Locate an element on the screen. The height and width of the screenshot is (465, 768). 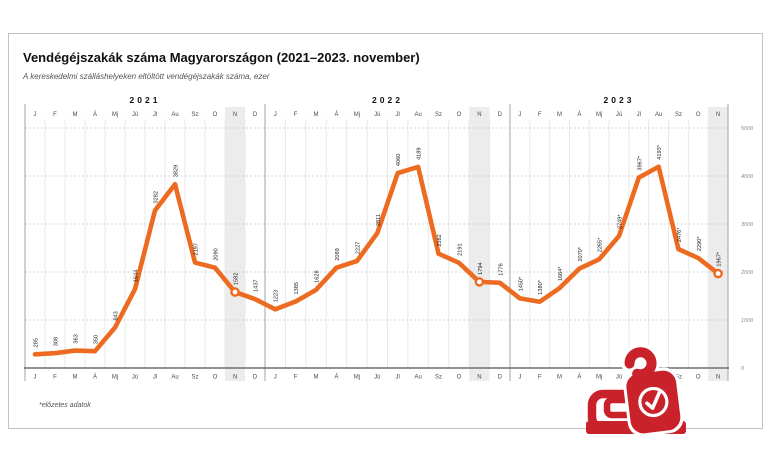
data-label: 843 is located at coordinates (117, 315).